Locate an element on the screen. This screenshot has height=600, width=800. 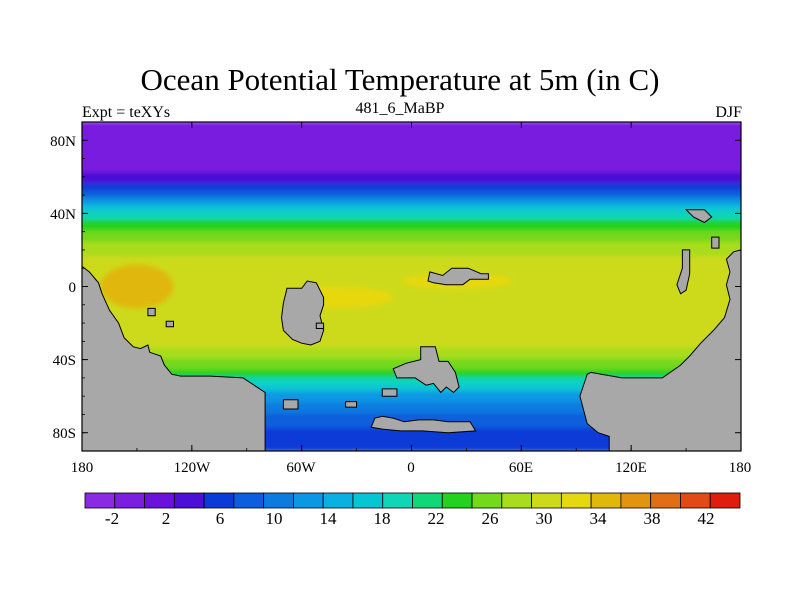
land-east-landmass is located at coordinates (660, 350).